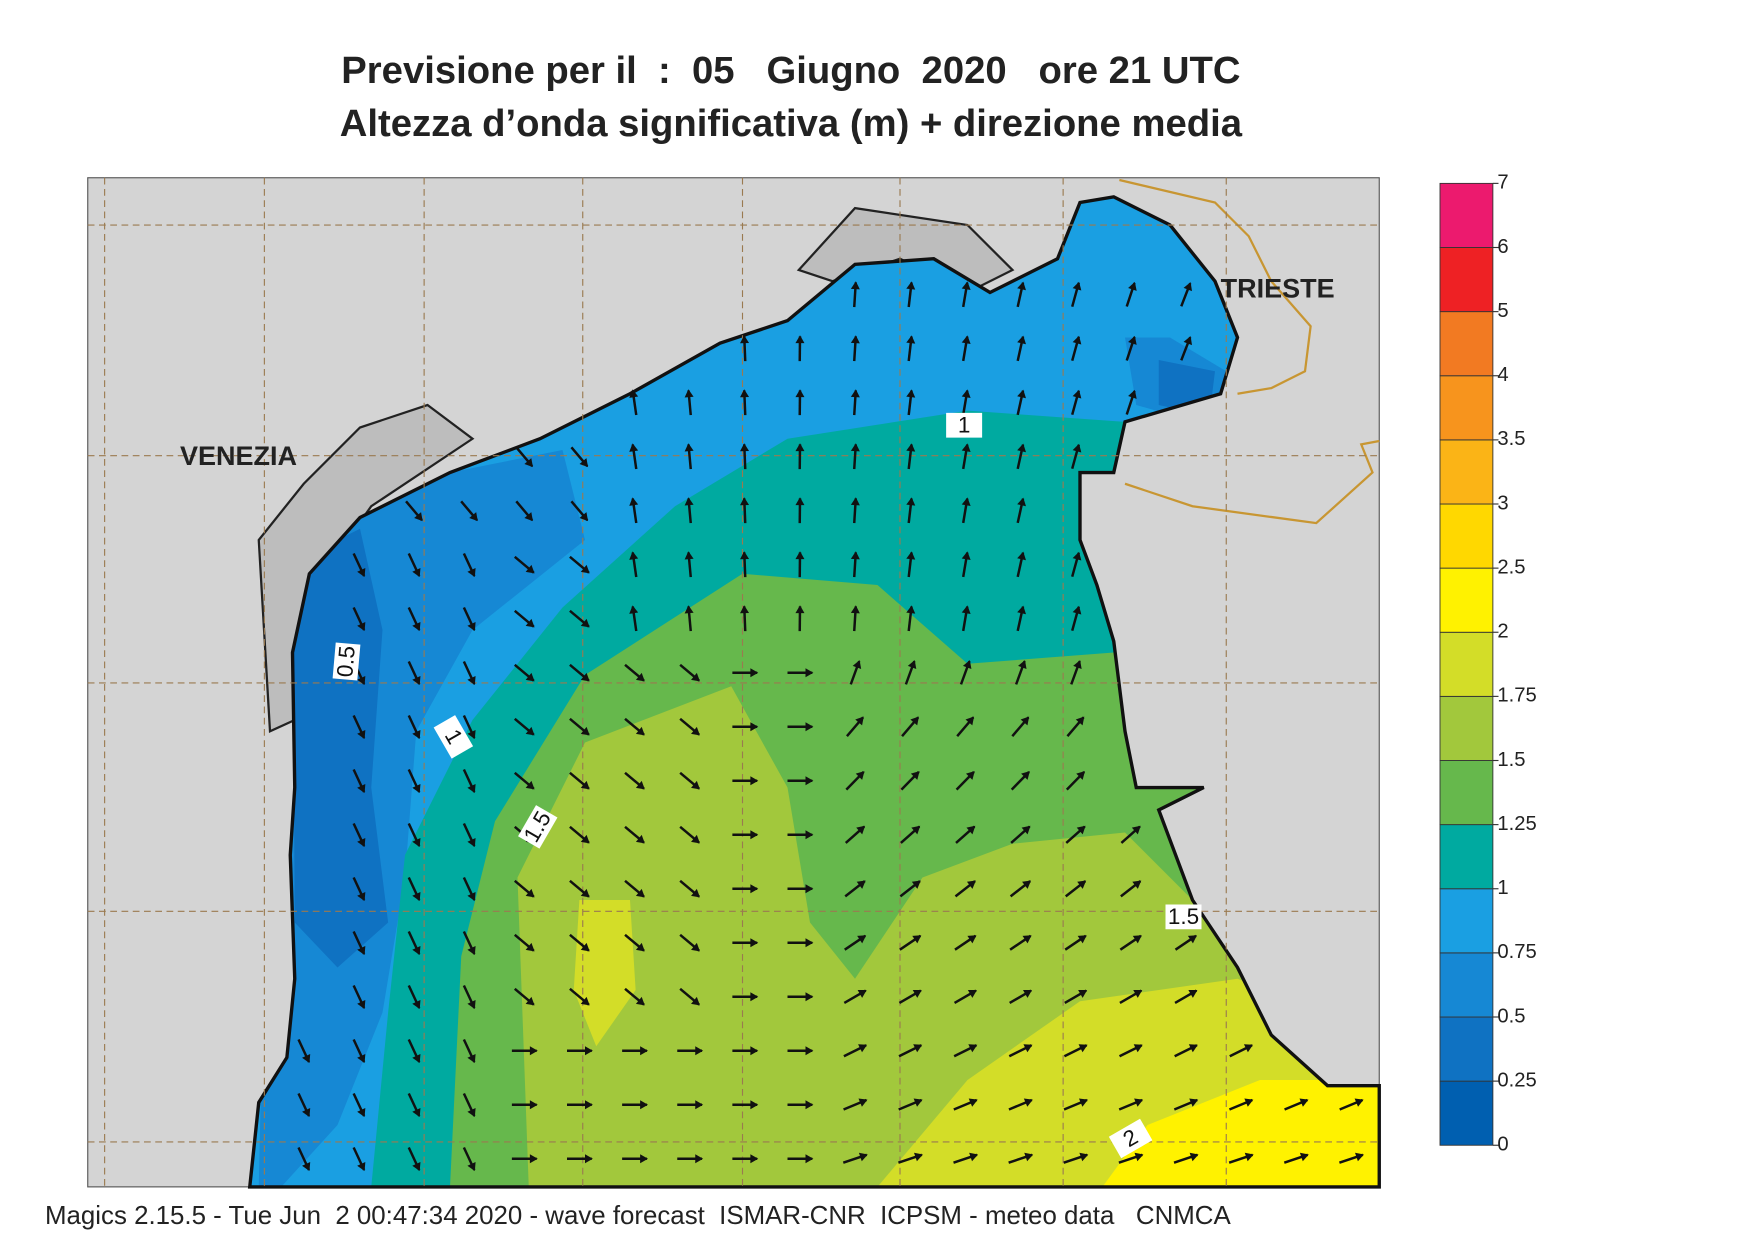  I want to click on border, so click(1215, 286).